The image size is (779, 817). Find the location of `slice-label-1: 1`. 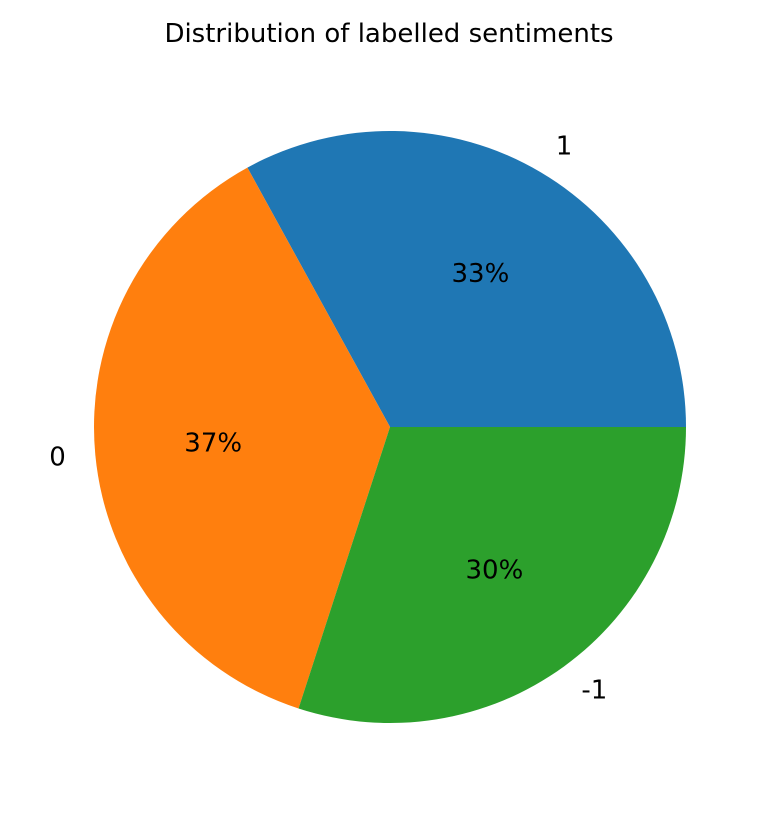

slice-label-1: 1 is located at coordinates (564, 147).